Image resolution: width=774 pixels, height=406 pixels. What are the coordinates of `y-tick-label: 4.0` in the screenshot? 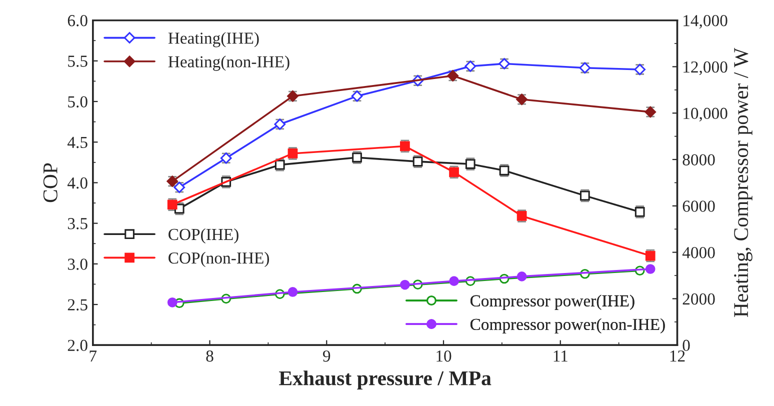 It's located at (78, 183).